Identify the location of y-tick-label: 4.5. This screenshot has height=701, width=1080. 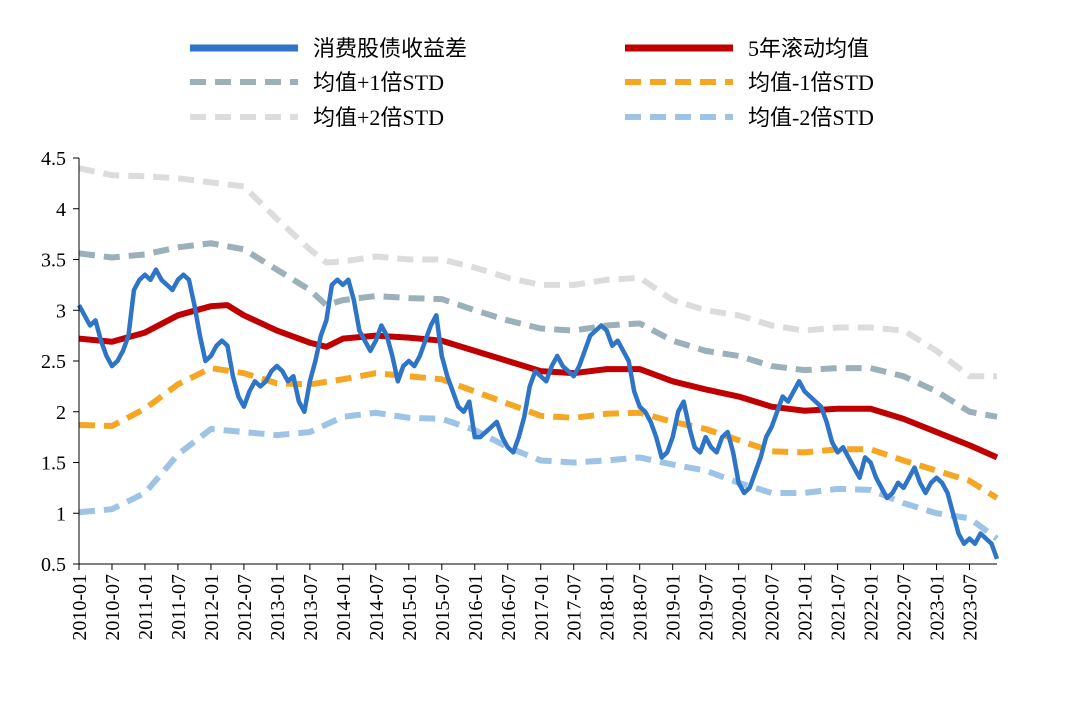
(53, 159).